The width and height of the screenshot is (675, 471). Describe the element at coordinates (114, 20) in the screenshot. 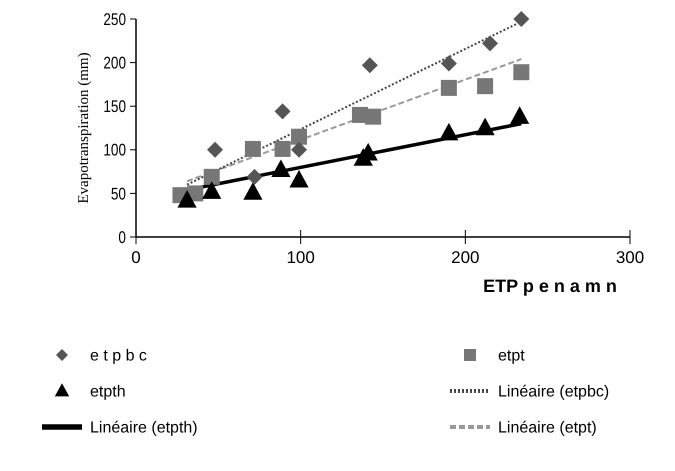

I see `y-tick-label: 250` at that location.